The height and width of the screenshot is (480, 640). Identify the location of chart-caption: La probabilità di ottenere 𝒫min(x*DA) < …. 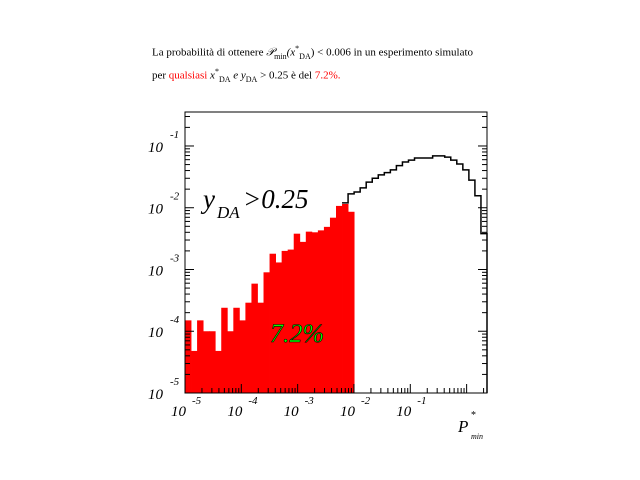
(312, 64).